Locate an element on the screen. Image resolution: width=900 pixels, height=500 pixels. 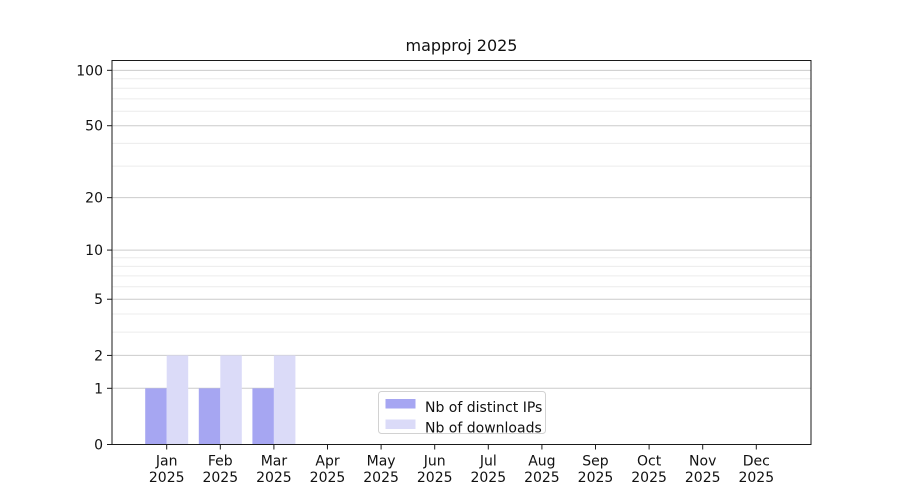
legend: Nb of distinct IPs Nb of downloads is located at coordinates (462, 414).